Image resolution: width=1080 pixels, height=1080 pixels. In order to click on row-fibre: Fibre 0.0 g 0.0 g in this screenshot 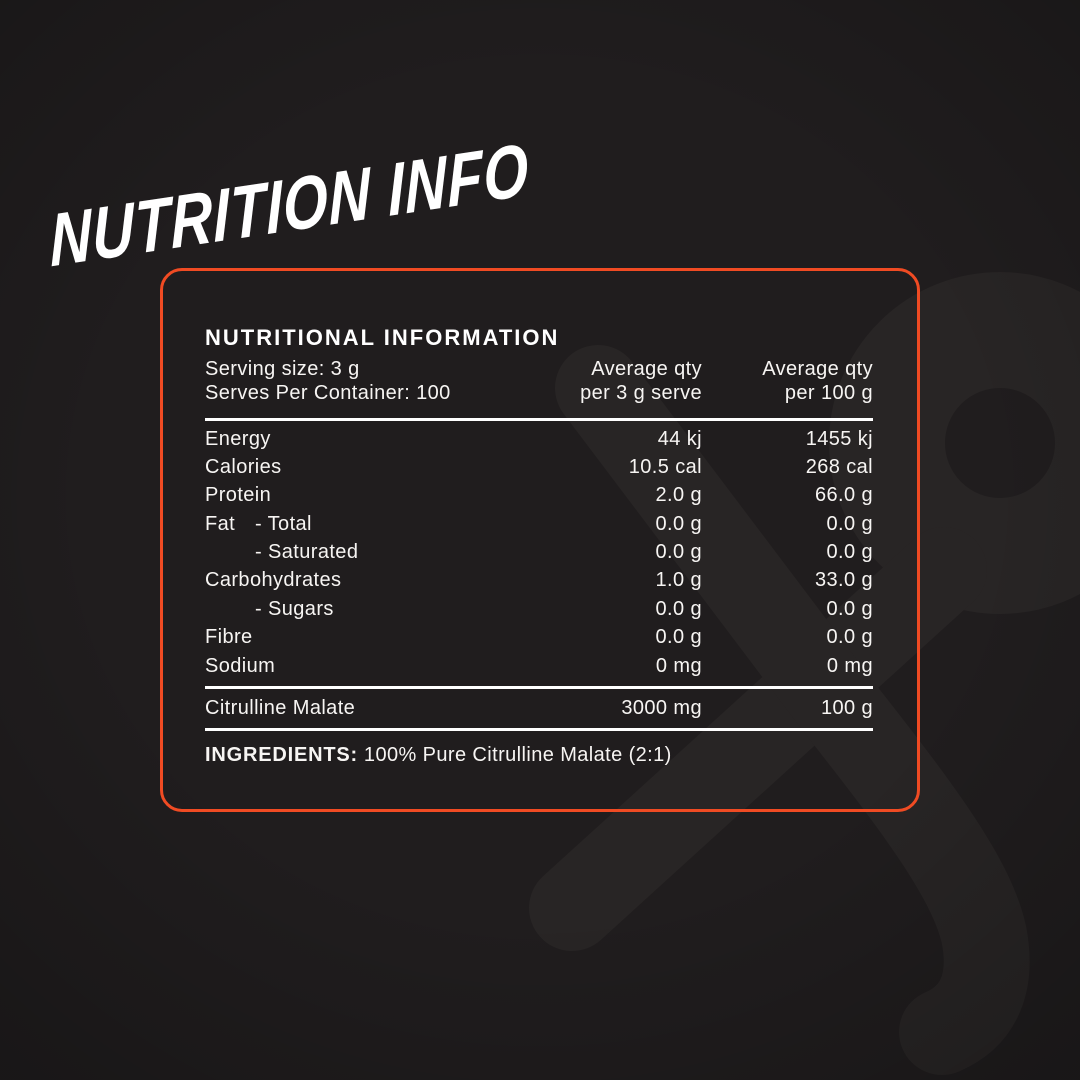, I will do `click(539, 637)`.